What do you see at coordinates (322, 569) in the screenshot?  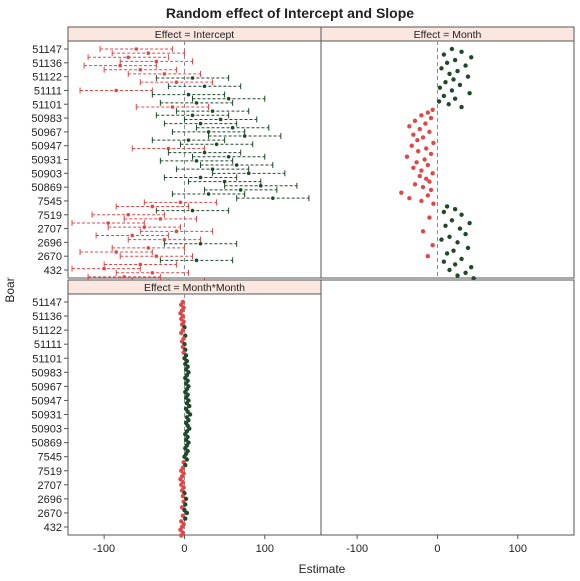 I see `x-axis-label: Estimate` at bounding box center [322, 569].